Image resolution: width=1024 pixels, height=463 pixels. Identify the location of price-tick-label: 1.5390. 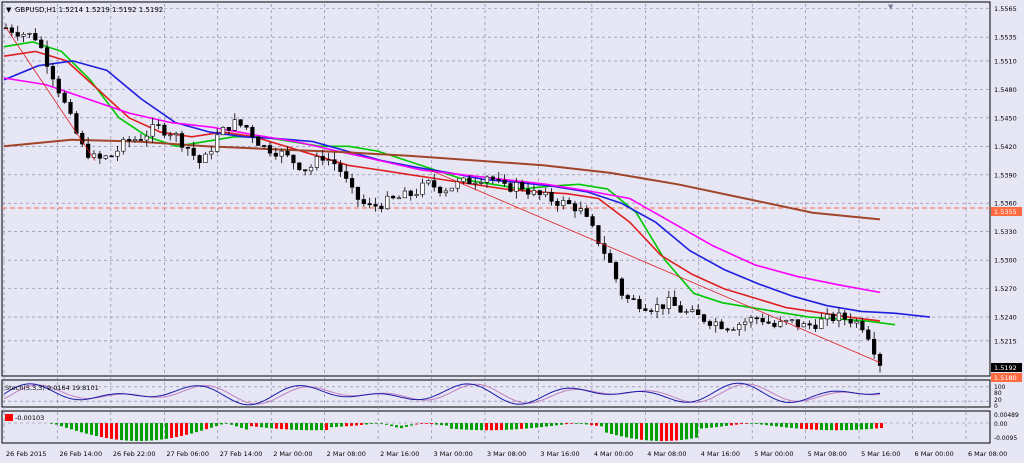
(1005, 175).